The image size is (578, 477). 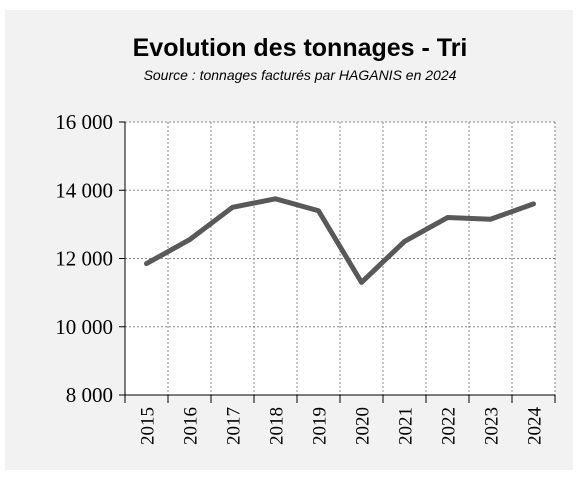 What do you see at coordinates (84, 259) in the screenshot?
I see `y-tick-label: 12 000` at bounding box center [84, 259].